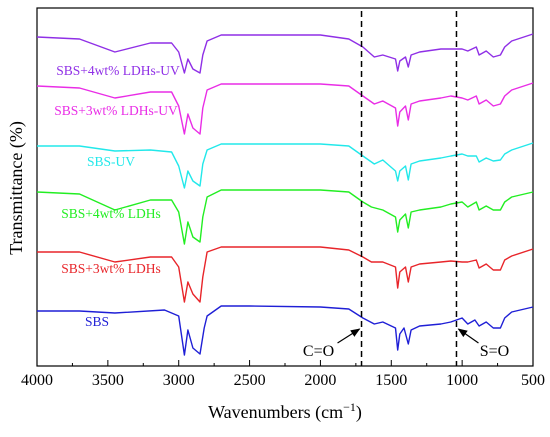 Image resolution: width=550 pixels, height=437 pixels. Describe the element at coordinates (349, 407) in the screenshot. I see `x-axis-title-superscript: −1` at that location.